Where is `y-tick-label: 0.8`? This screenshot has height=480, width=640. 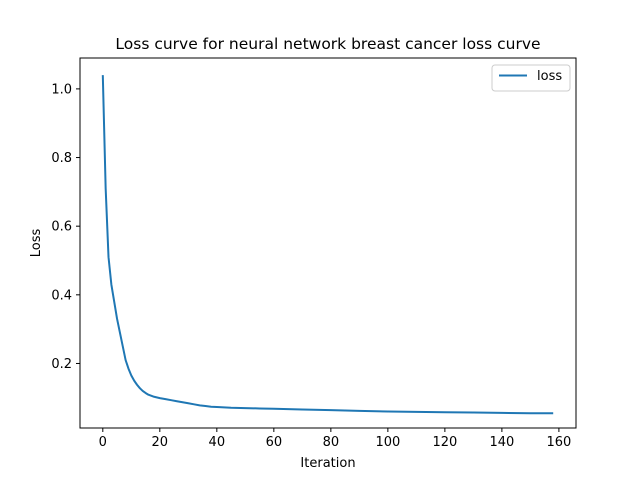
y-tick-label: 0.8 is located at coordinates (61, 158).